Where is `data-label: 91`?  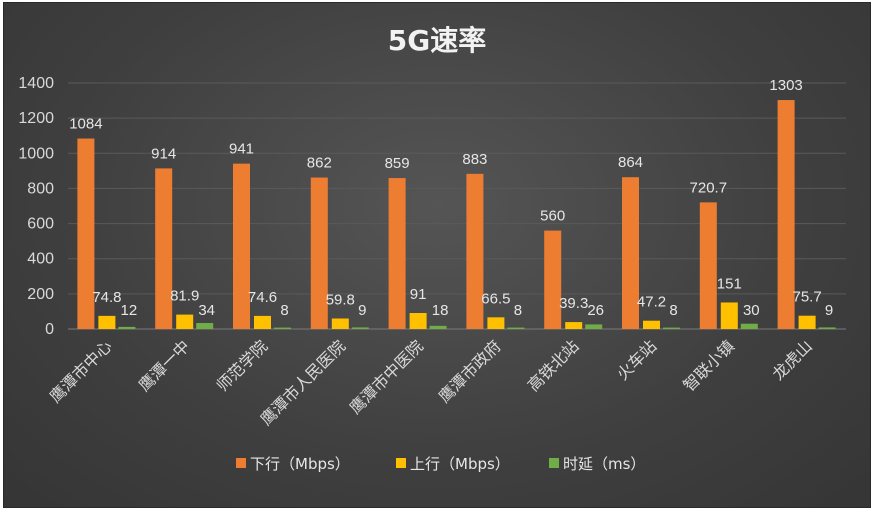 data-label: 91 is located at coordinates (418, 294).